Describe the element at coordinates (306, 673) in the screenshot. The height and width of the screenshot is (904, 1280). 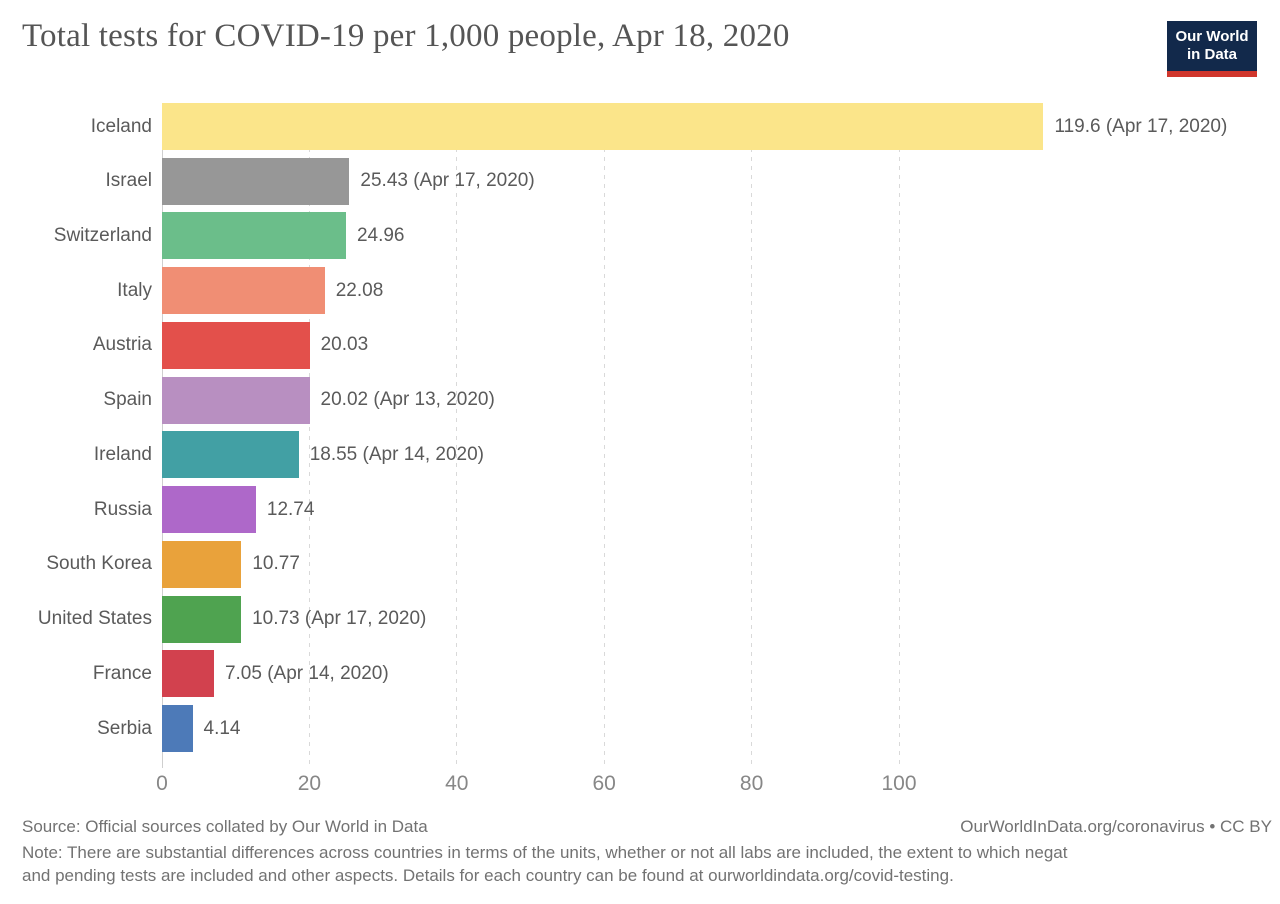
I see `value-label-france: 7.05 (Apr 14, 2020)` at that location.